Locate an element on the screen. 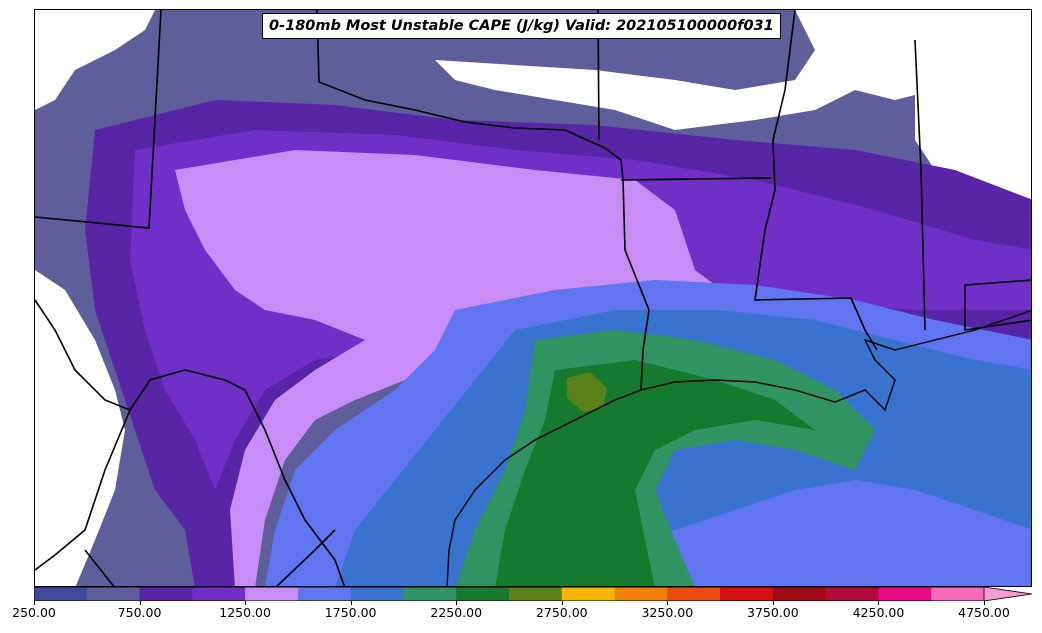 This screenshot has width=1042, height=633. boundary-la-tx is located at coordinates (636, 285).